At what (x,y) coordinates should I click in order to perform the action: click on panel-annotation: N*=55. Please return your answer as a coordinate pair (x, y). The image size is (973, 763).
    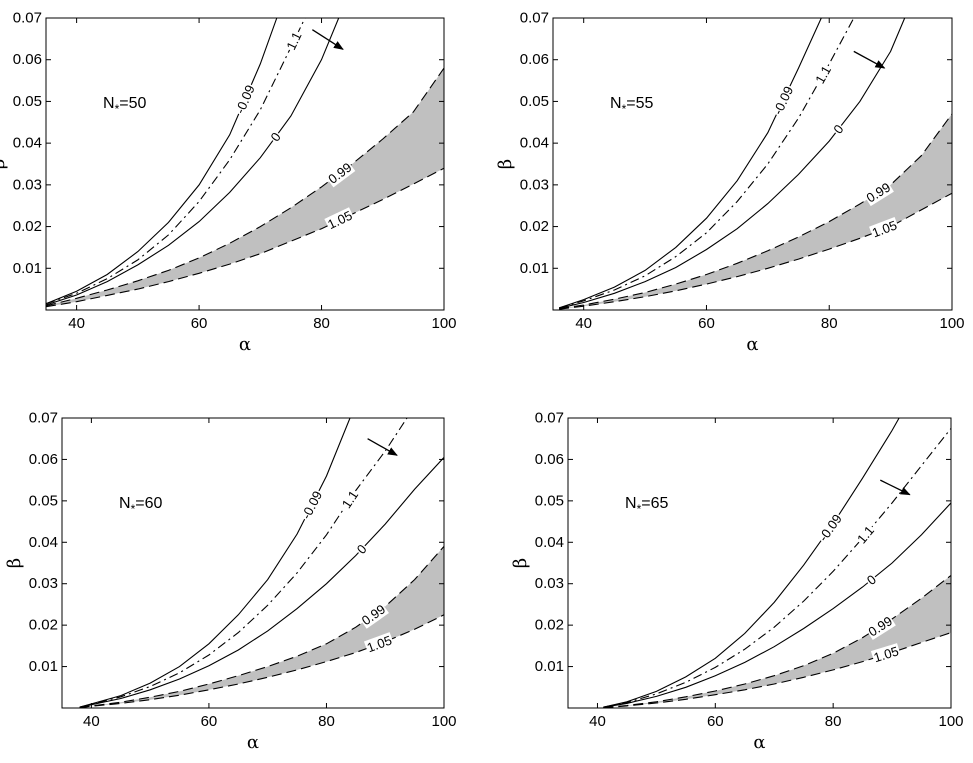
    Looking at the image, I should click on (631, 105).